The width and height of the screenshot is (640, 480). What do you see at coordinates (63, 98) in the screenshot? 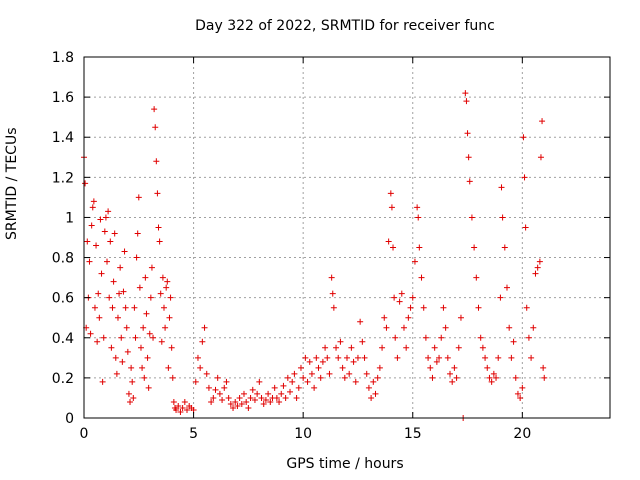
I see `y-tick-label: 1.6` at bounding box center [63, 98].